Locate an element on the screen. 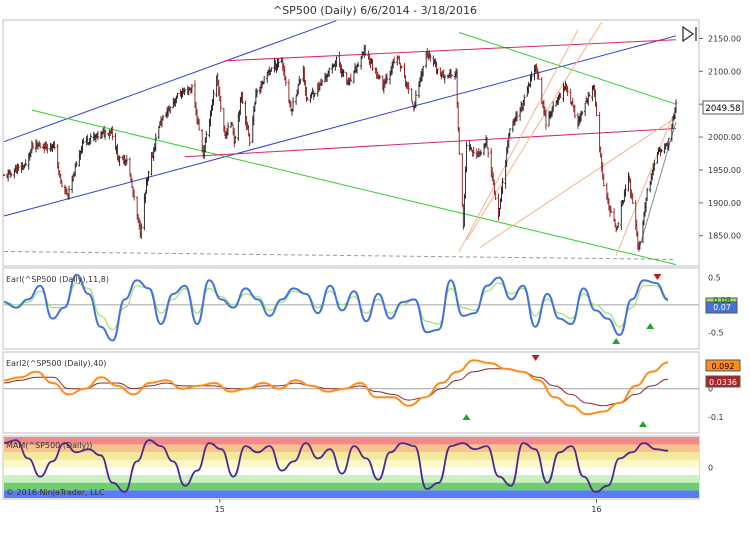 This screenshot has width=750, height=535. price-axis-tick-label: 1850.00 is located at coordinates (724, 236).